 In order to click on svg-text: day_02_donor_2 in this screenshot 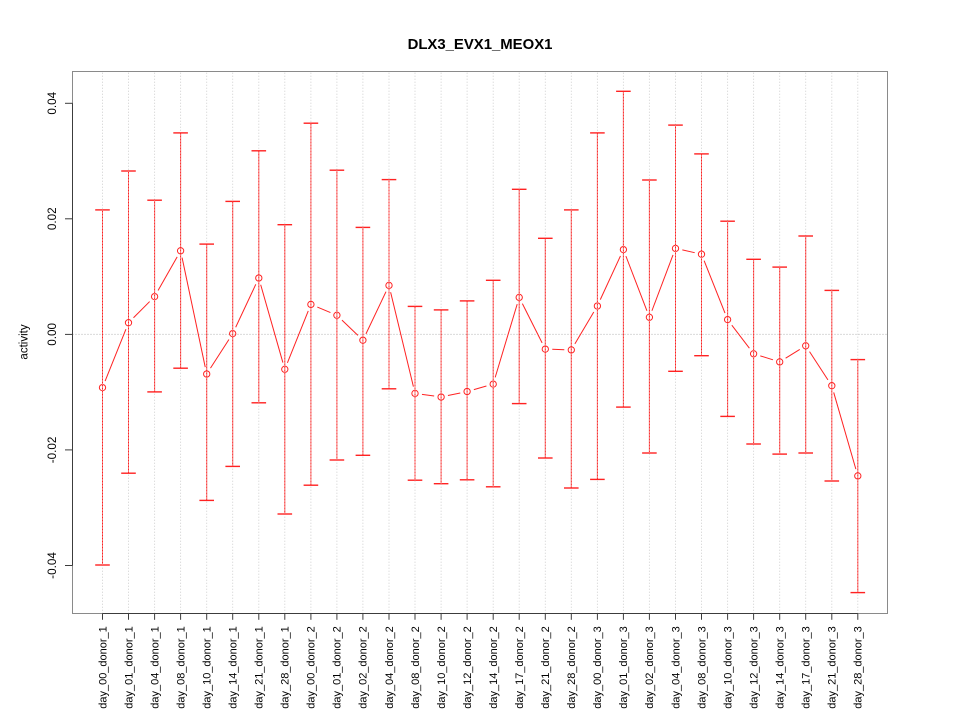, I will do `click(364, 667)`.